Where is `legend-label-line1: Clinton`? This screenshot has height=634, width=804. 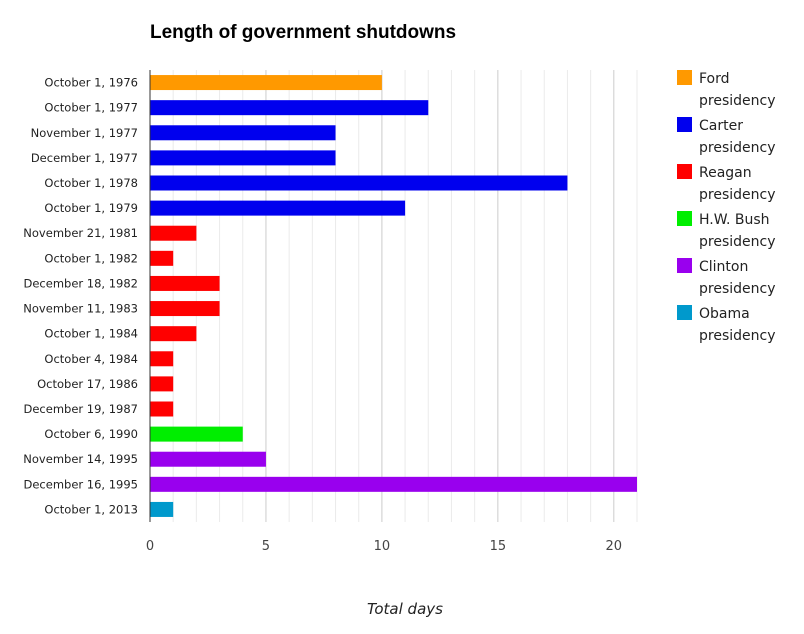
legend-label-line1: Clinton is located at coordinates (723, 267).